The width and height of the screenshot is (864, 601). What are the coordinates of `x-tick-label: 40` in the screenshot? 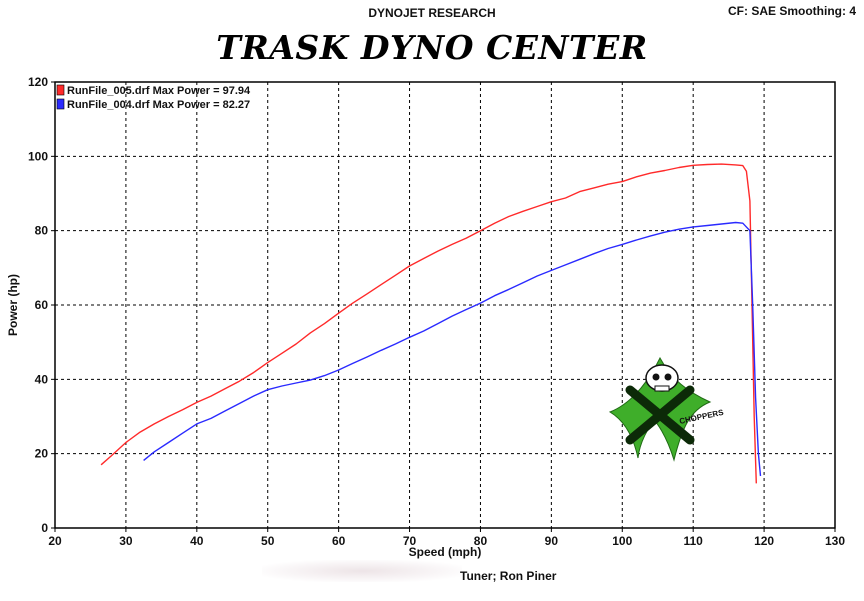 It's located at (197, 541).